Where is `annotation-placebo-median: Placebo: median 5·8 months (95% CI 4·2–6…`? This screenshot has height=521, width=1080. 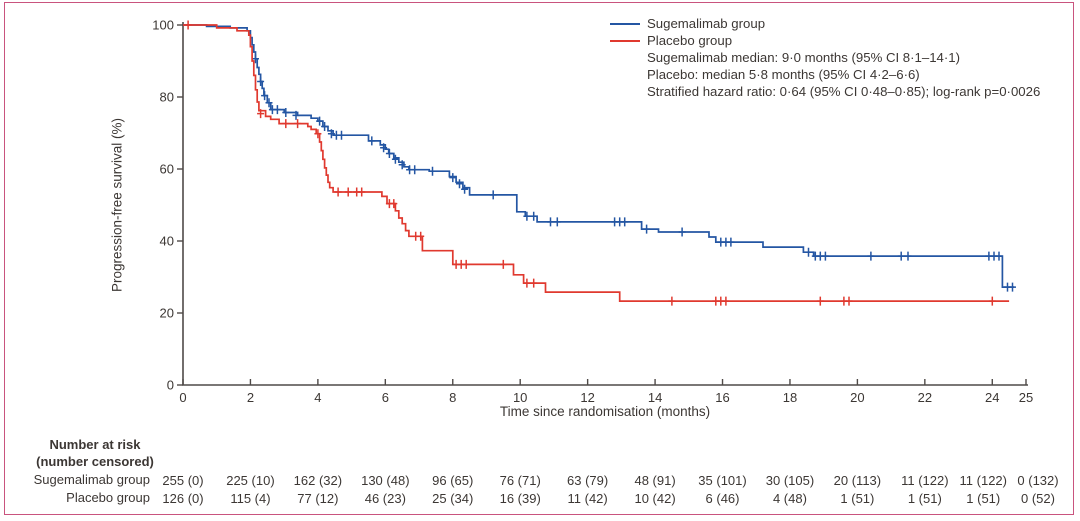
annotation-placebo-median: Placebo: median 5·8 months (95% CI 4·2–6… is located at coordinates (783, 74).